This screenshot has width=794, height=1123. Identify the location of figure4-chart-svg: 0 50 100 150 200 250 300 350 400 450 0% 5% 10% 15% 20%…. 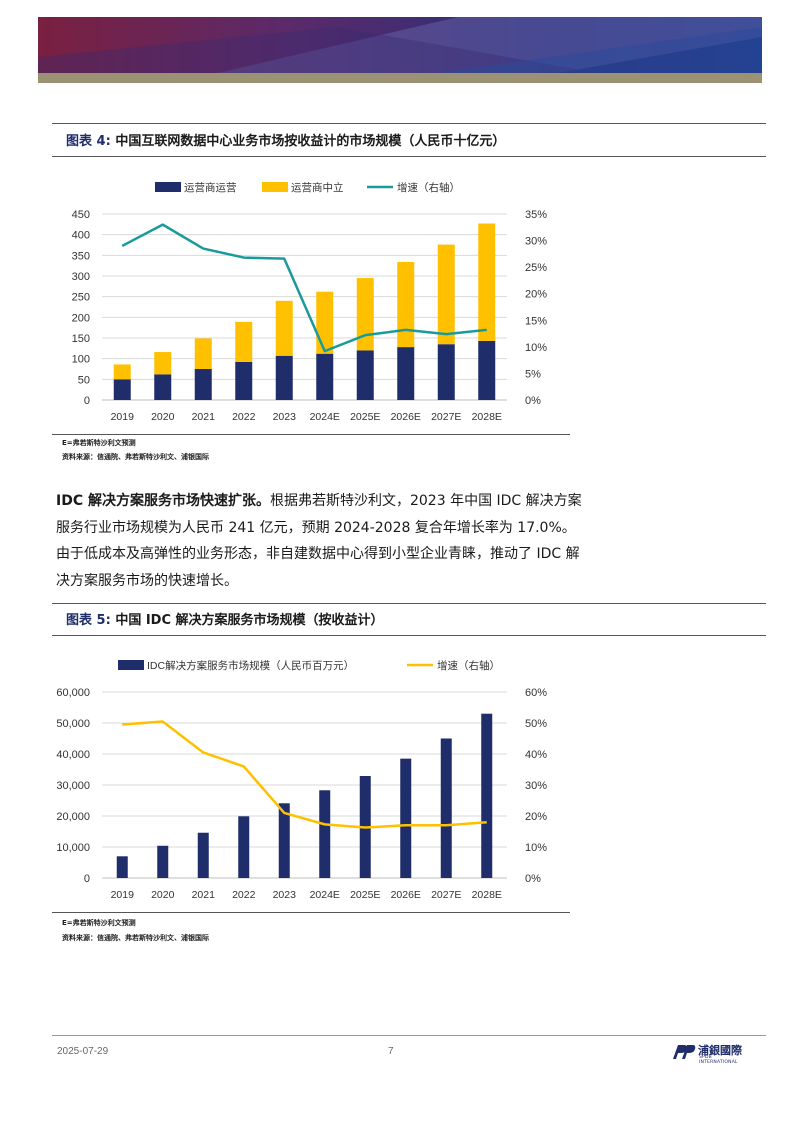
(310, 302).